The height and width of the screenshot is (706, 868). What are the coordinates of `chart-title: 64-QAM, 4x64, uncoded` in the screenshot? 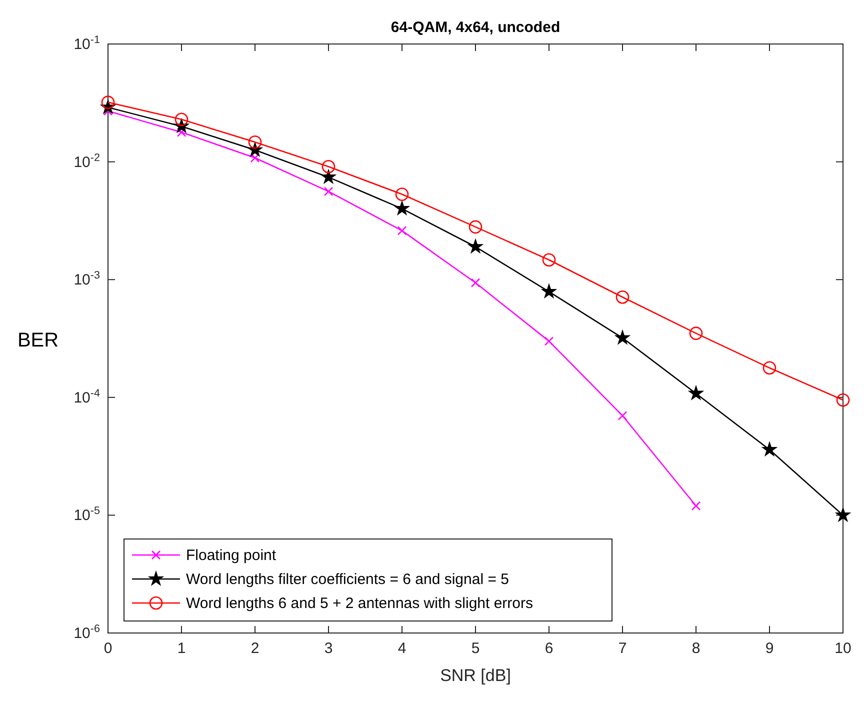 It's located at (475, 27).